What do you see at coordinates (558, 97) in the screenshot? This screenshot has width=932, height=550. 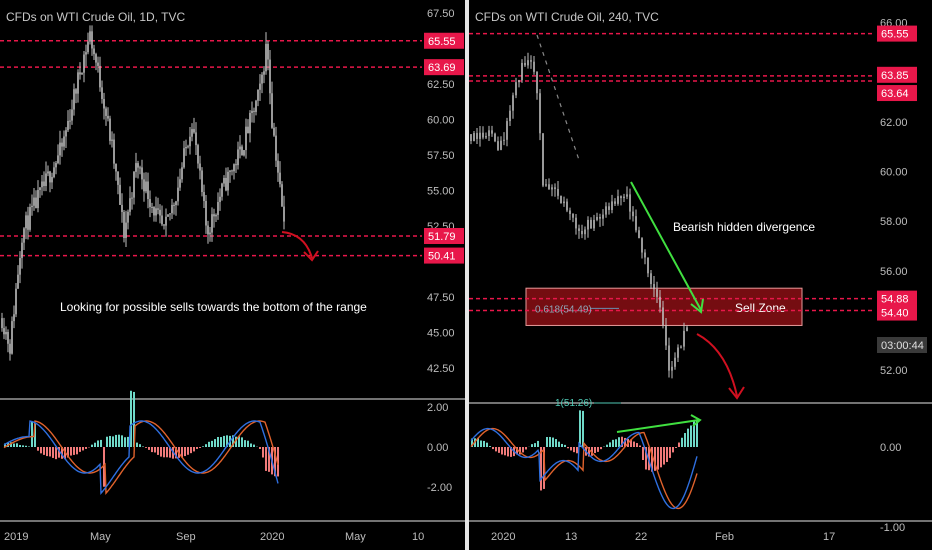 I see `fib-trend-line` at bounding box center [558, 97].